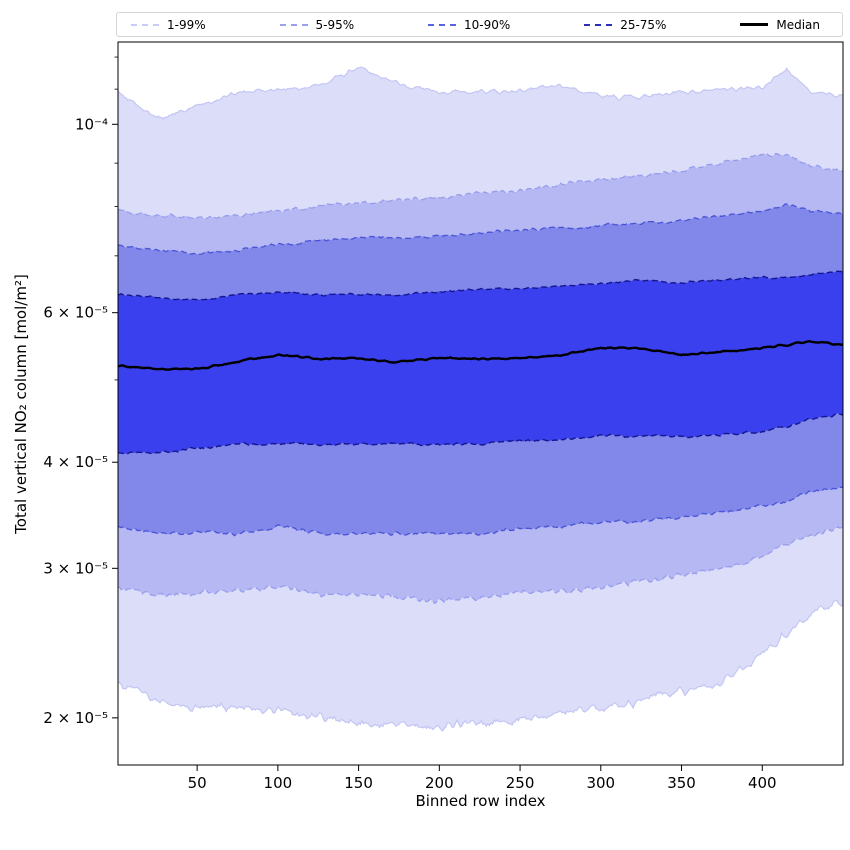  Describe the element at coordinates (480, 229) in the screenshot. I see `band-edge-p90` at that location.